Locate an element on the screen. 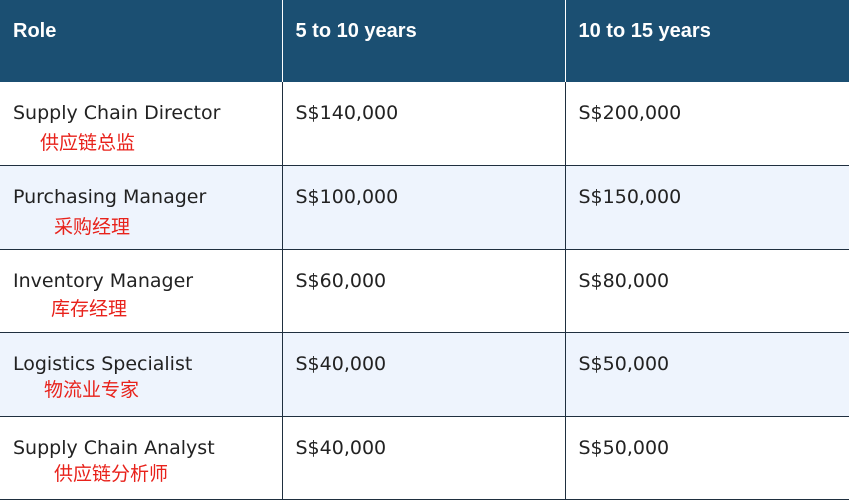 This screenshot has height=501, width=849. salary-5-to-10-cell: S$60,000 is located at coordinates (424, 291).